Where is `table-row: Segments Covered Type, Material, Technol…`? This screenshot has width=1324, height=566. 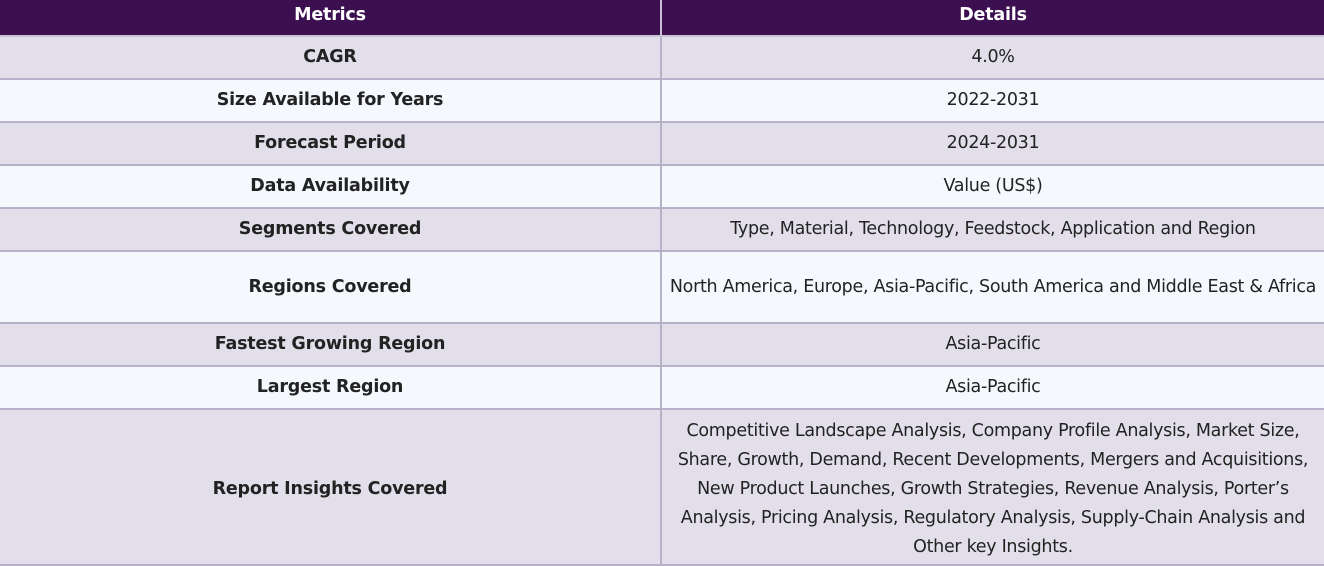 table-row: Segments Covered Type, Material, Technol… is located at coordinates (662, 230).